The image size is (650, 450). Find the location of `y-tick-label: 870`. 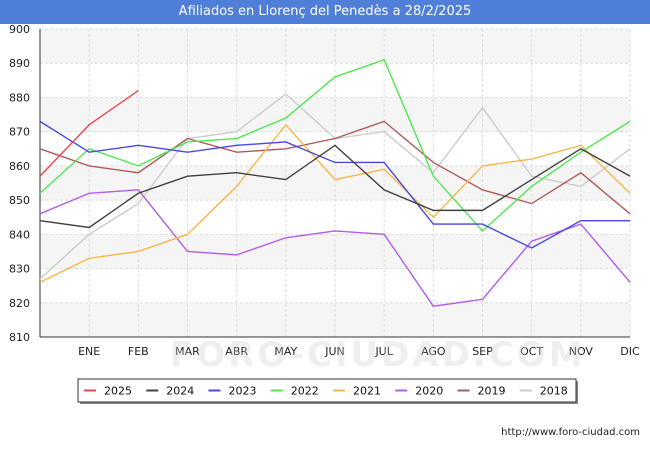

y-tick-label: 870 is located at coordinates (19, 132).